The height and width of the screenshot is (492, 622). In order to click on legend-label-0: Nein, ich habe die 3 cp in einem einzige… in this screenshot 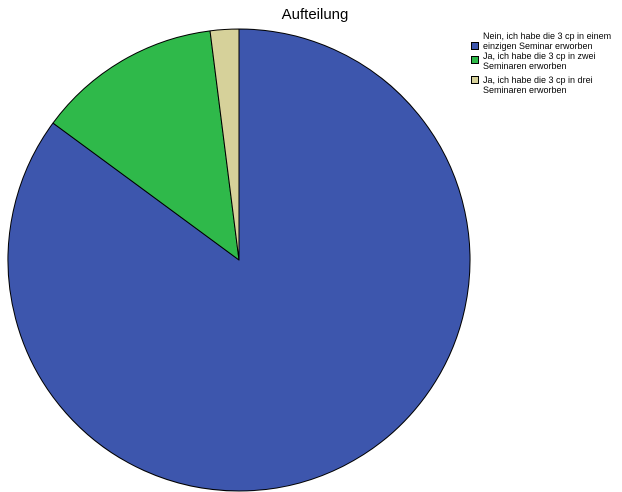, I will do `click(547, 41)`.